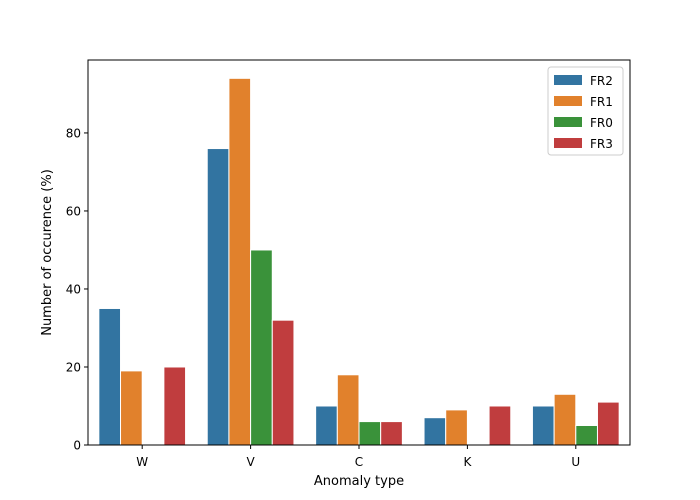 Image resolution: width=700 pixels, height=500 pixels. I want to click on y-tick-label: 80, so click(73, 133).